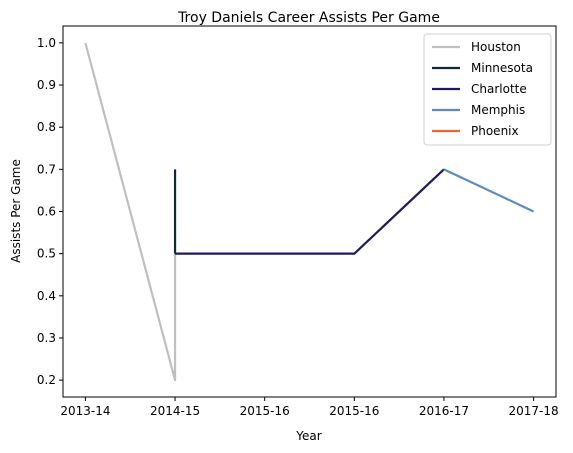 The image size is (573, 453). What do you see at coordinates (308, 436) in the screenshot?
I see `x-axis-label: Year` at bounding box center [308, 436].